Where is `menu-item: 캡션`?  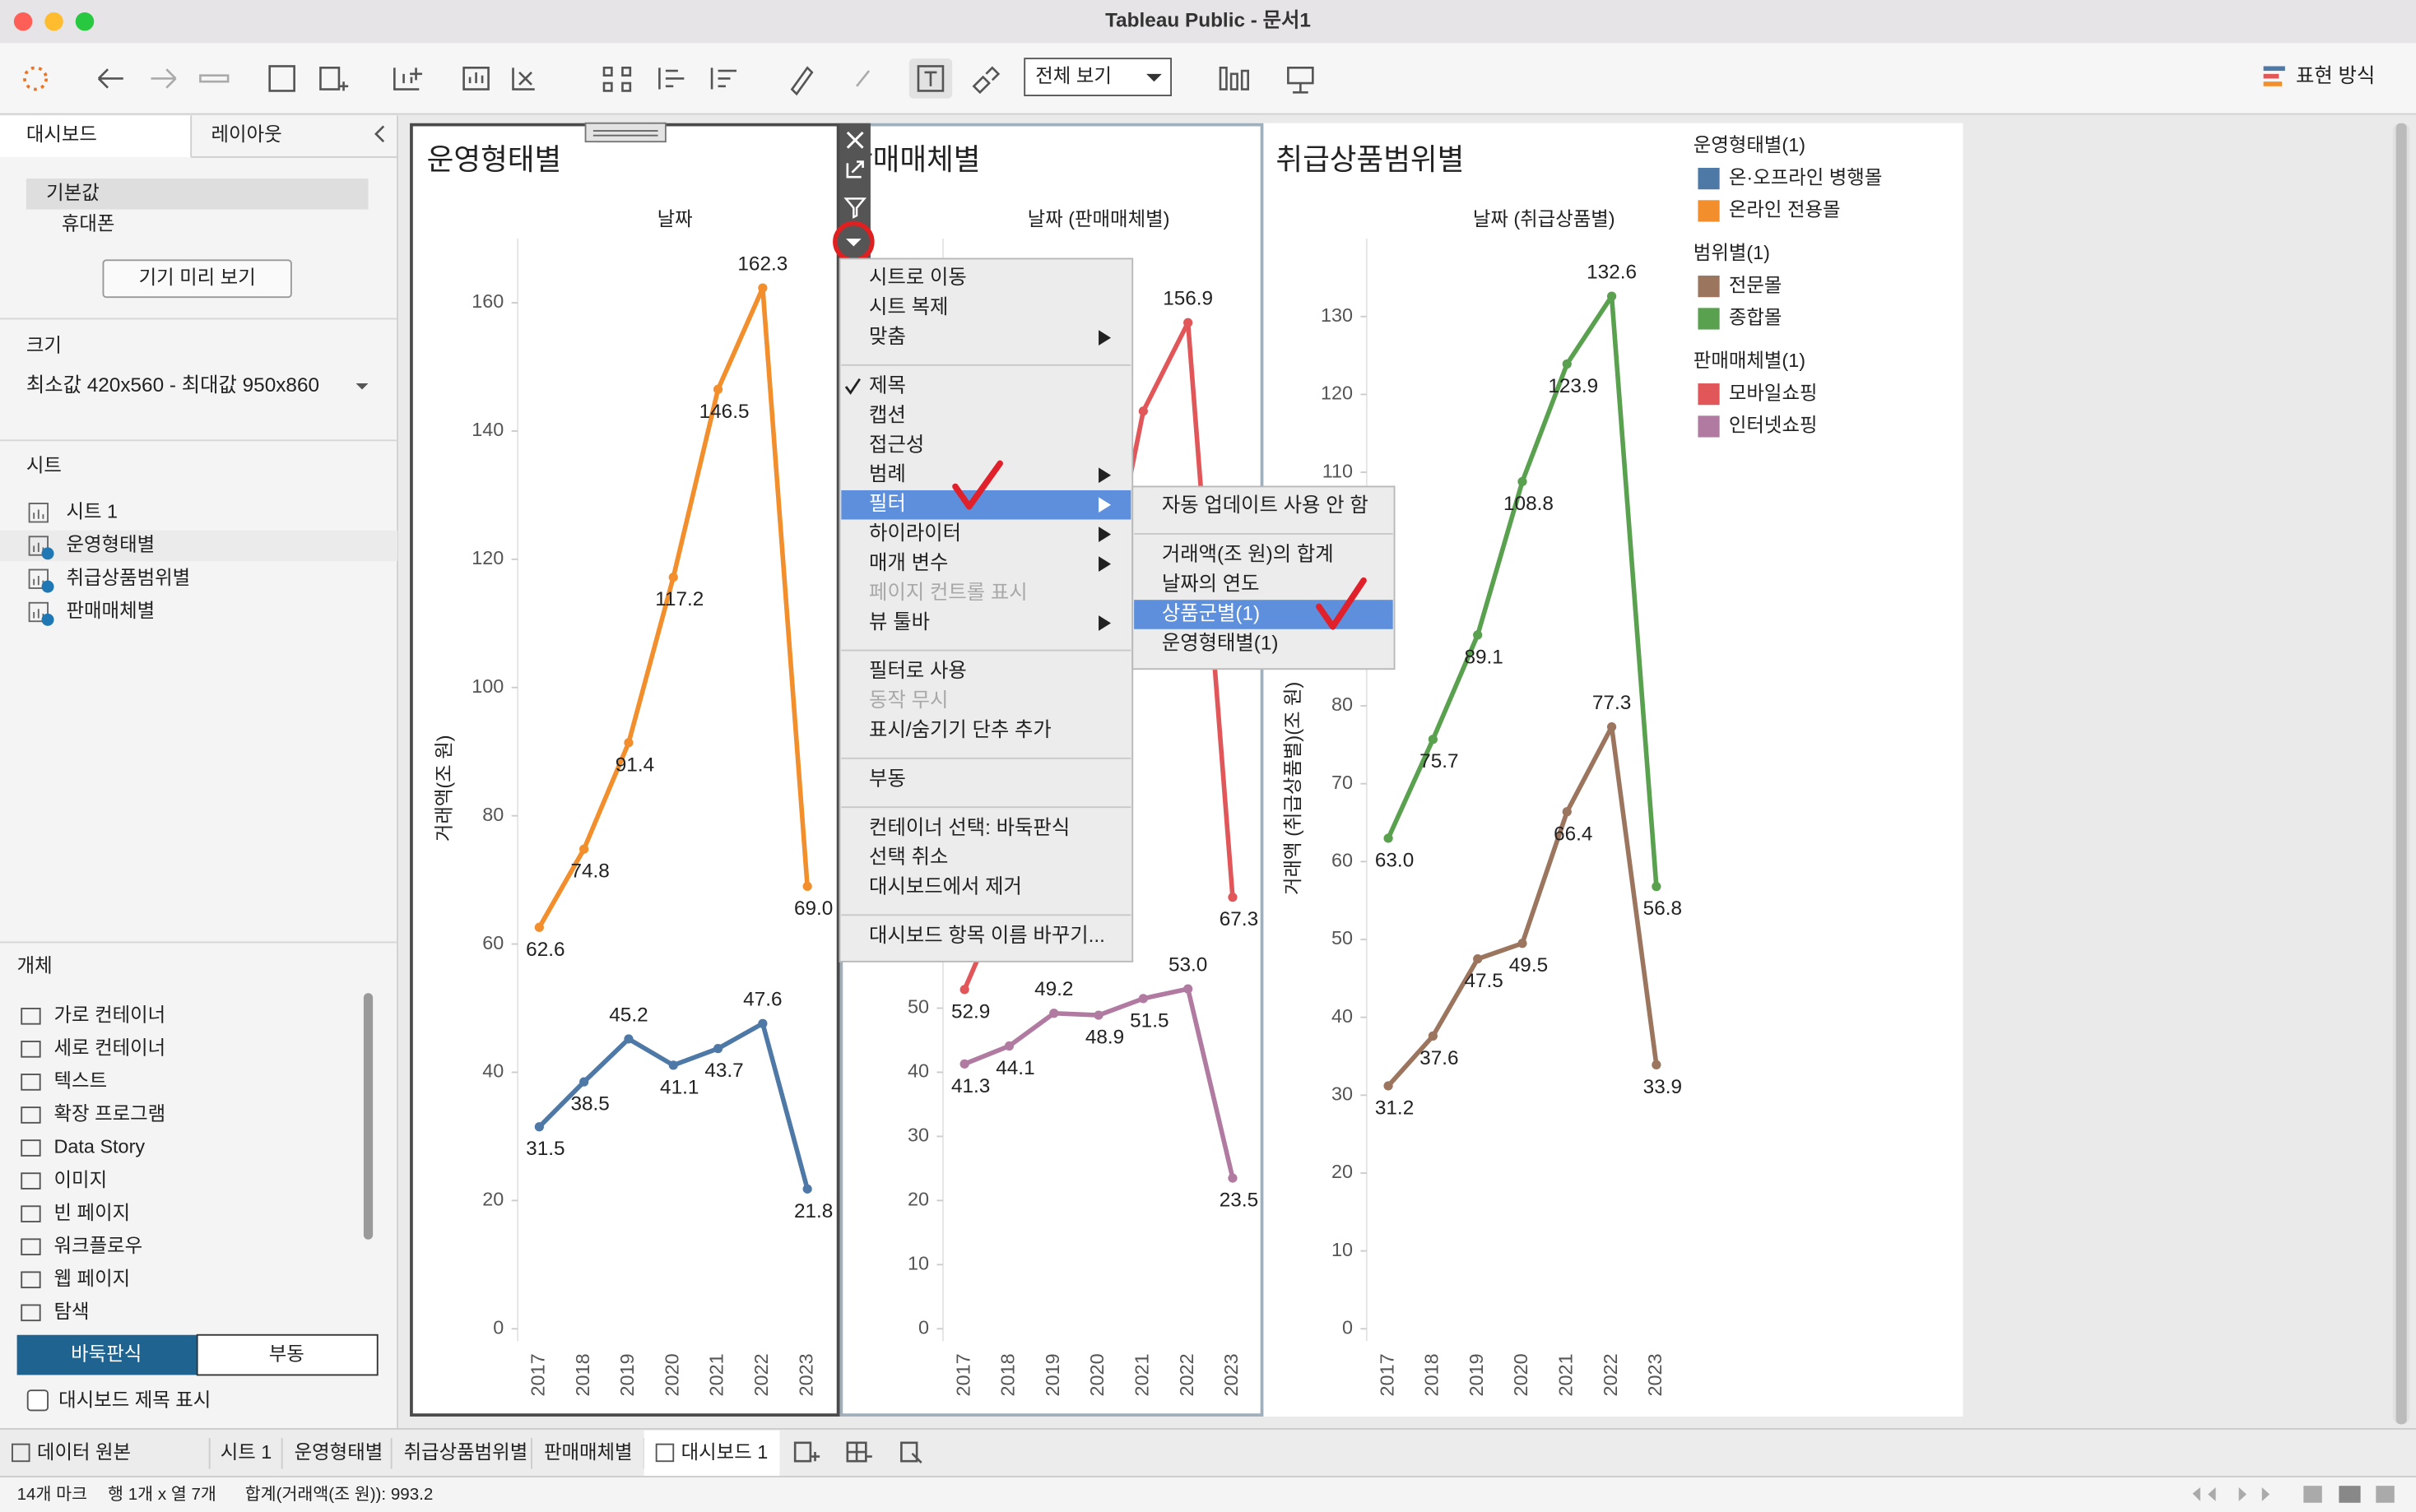 menu-item: 캡션 is located at coordinates (888, 415).